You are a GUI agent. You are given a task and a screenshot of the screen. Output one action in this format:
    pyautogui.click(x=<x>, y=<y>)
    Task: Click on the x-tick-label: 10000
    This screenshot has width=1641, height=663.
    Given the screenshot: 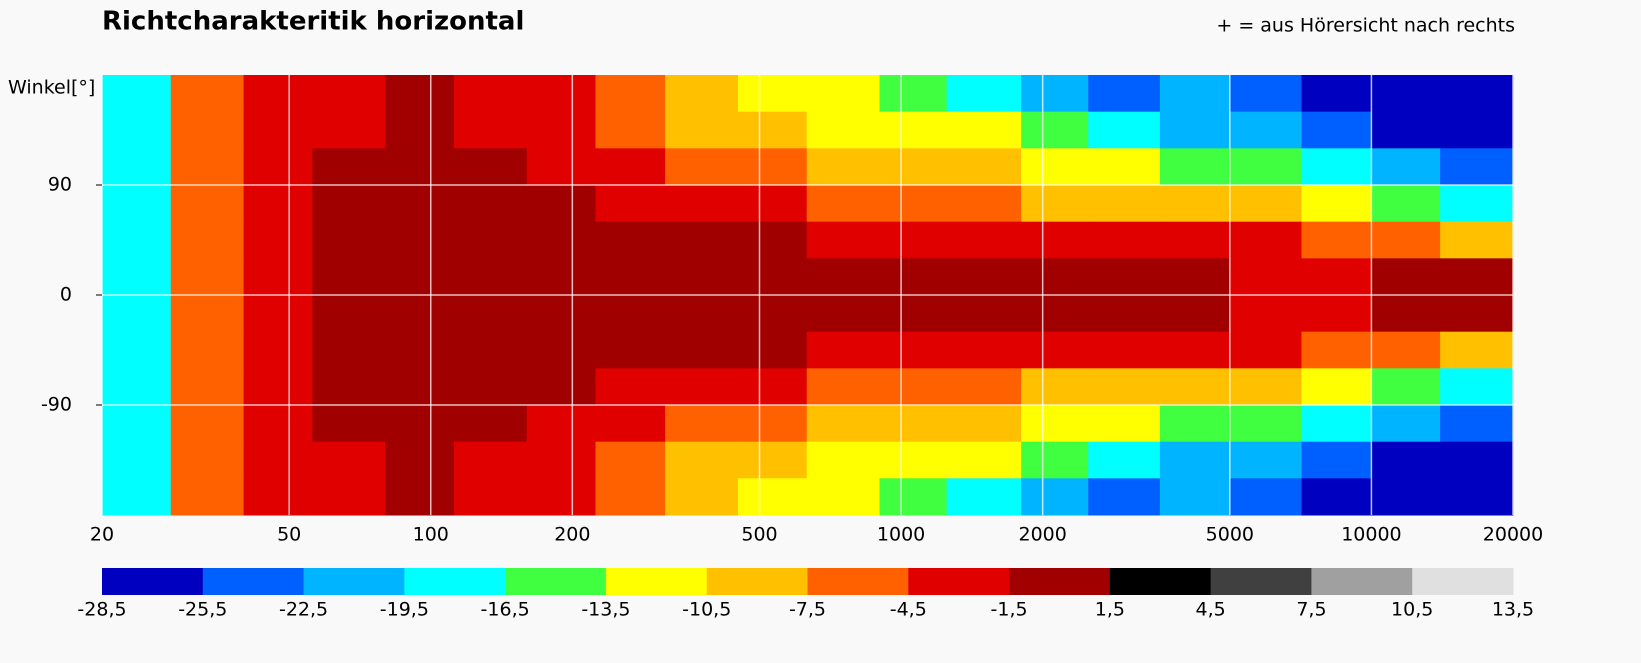 What is the action you would take?
    pyautogui.click(x=1371, y=535)
    